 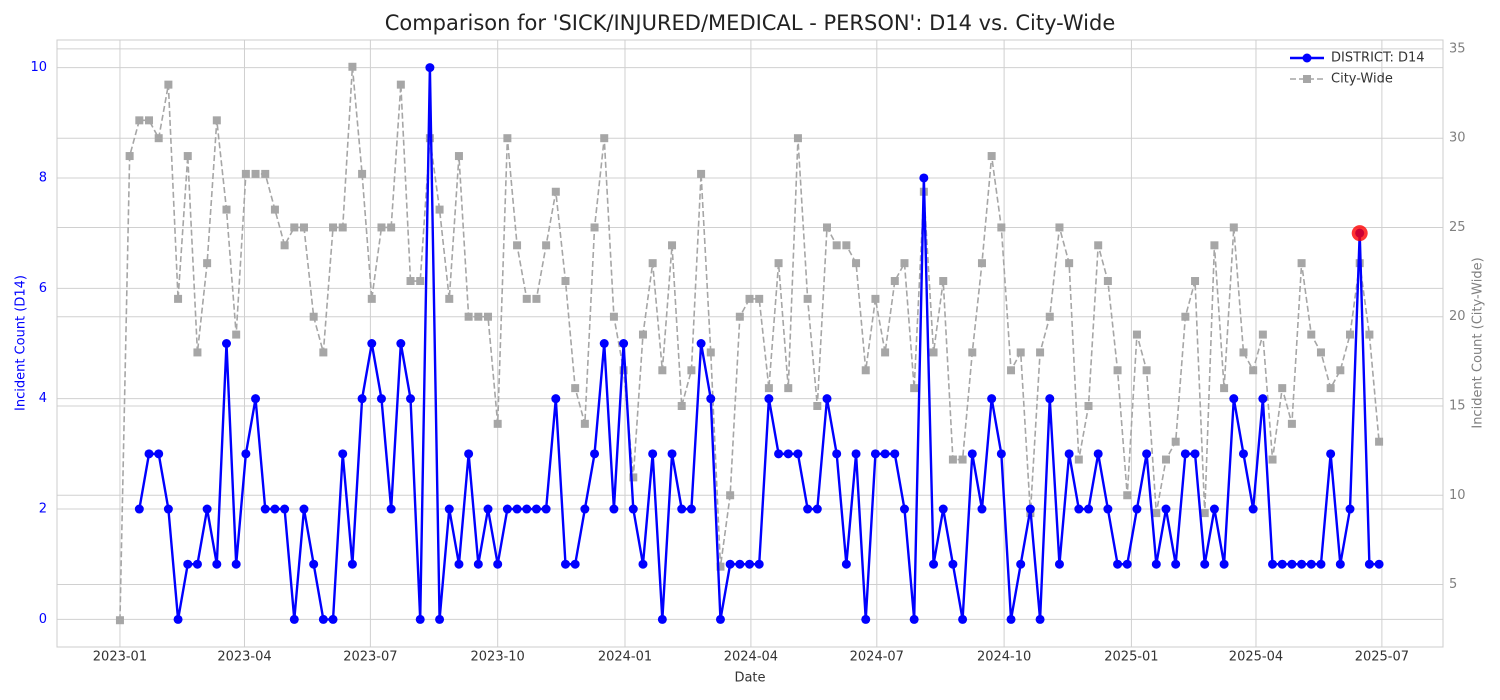 What do you see at coordinates (1256, 657) in the screenshot?
I see `x-tick-label: 2025-04` at bounding box center [1256, 657].